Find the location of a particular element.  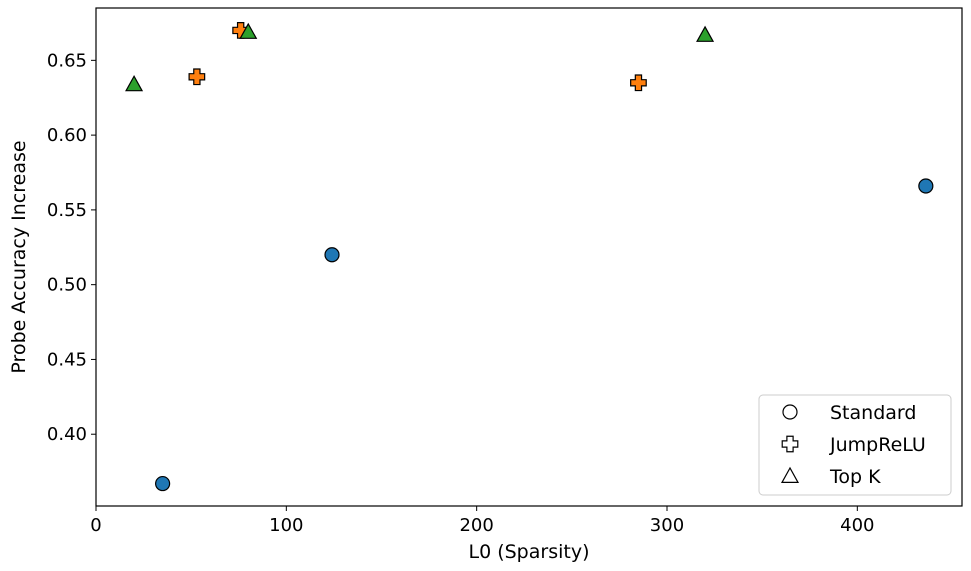

x-axis-label: L0 (Sparsity) is located at coordinates (529, 552).